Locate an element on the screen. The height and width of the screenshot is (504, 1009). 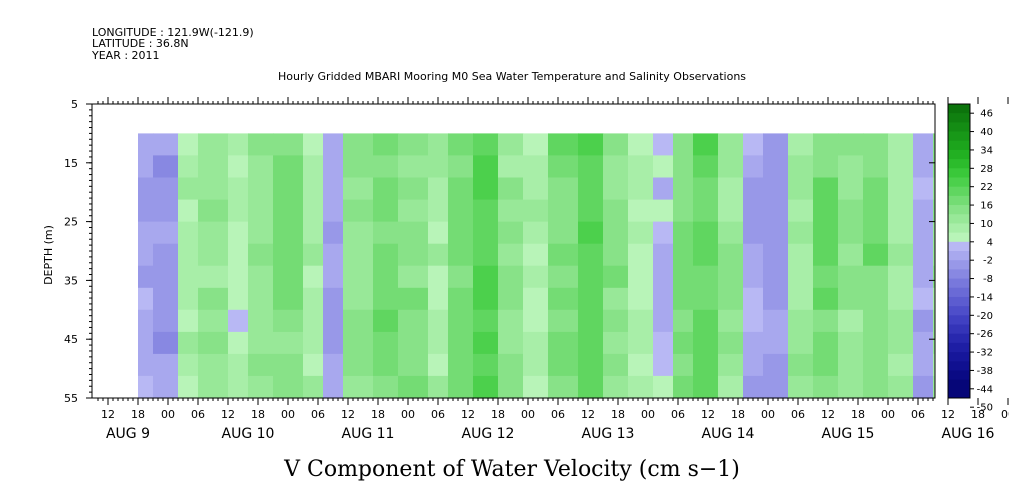
colorbar-label: -2 is located at coordinates (988, 261).